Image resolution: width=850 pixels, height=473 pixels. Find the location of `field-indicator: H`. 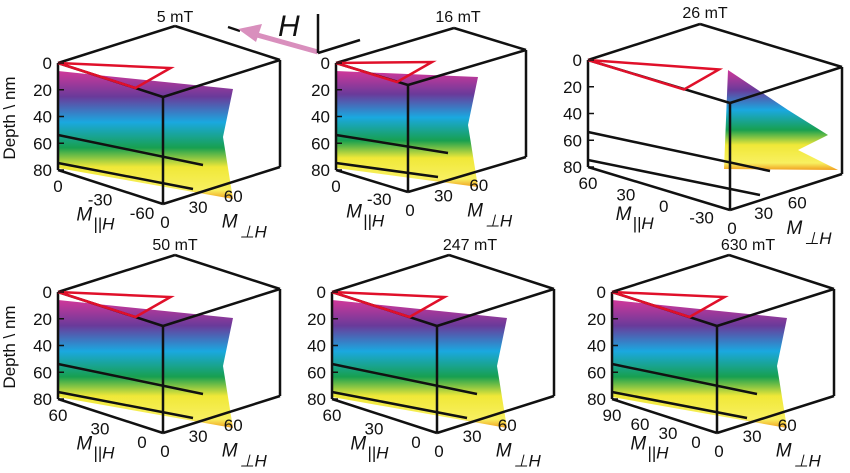

field-indicator: H is located at coordinates (294, 32).